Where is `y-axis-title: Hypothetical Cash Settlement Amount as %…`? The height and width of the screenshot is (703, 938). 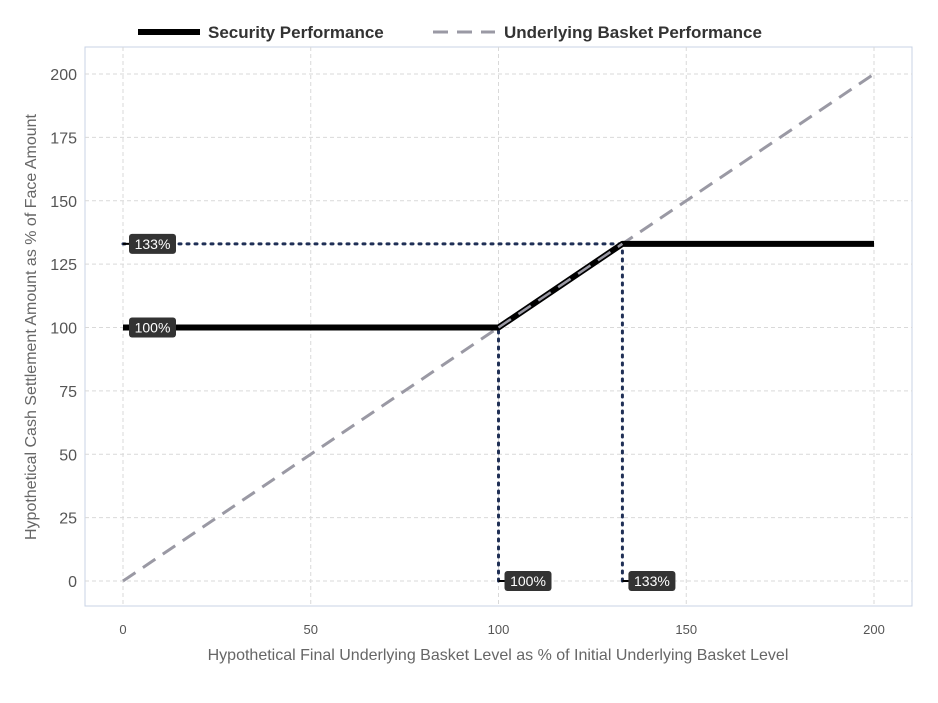
y-axis-title: Hypothetical Cash Settlement Amount as %… is located at coordinates (31, 326).